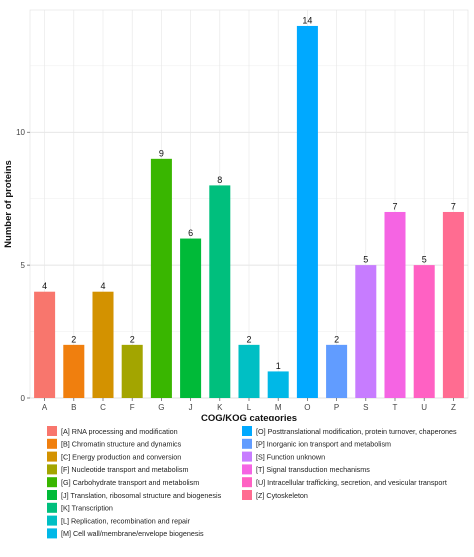 Image resolution: width=474 pixels, height=557 pixels. Describe the element at coordinates (219, 180) in the screenshot. I see `data-label-K: 8` at that location.